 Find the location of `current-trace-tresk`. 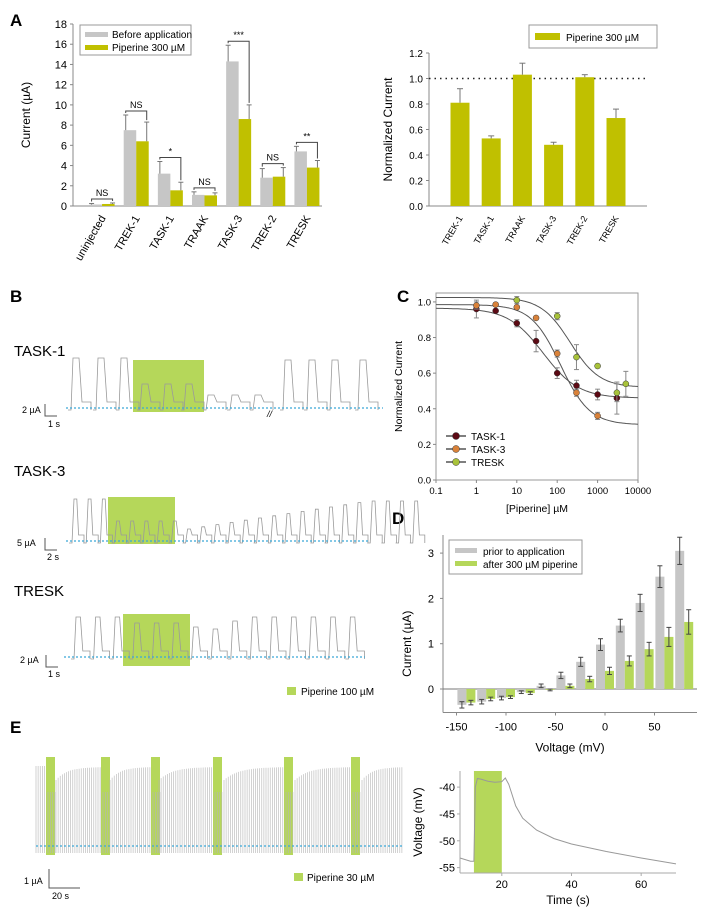

current-trace-tresk is located at coordinates (218, 638).